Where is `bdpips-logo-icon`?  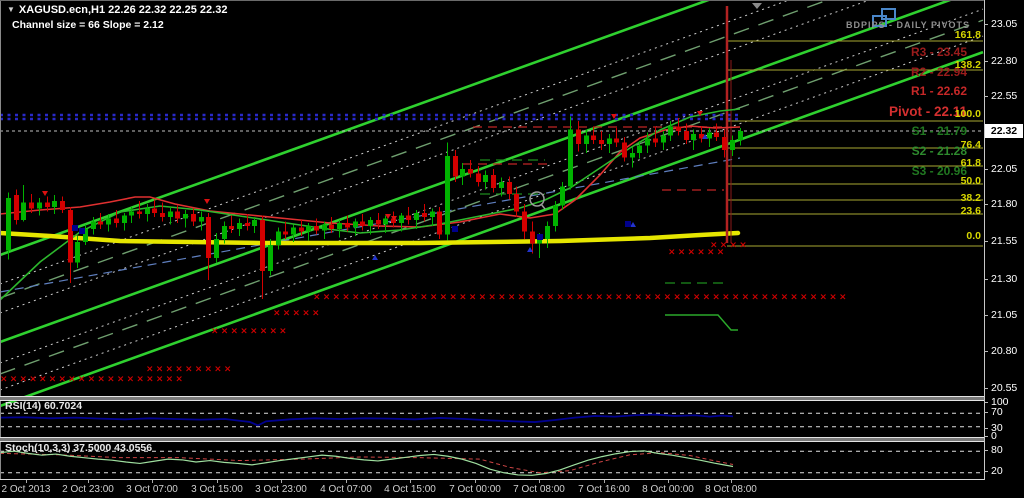 bdpips-logo-icon is located at coordinates (884, 17).